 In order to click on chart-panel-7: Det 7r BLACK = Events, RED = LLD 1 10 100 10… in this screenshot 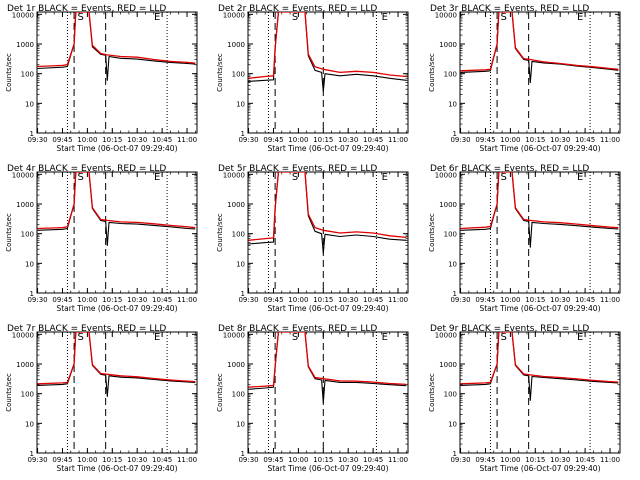, I will do `click(101, 398)`.